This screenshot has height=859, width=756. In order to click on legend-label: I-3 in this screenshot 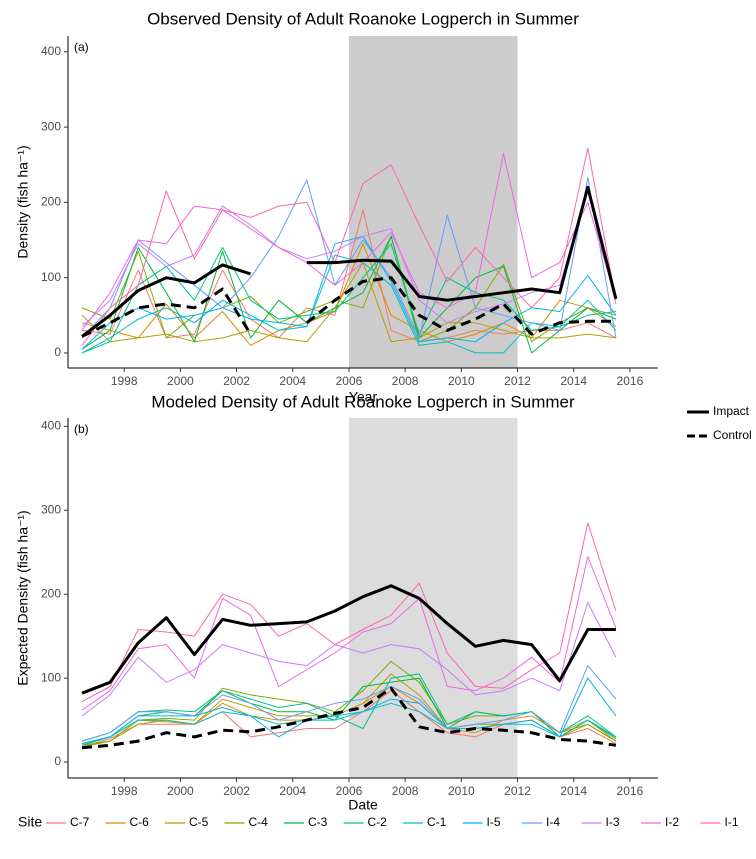, I will do `click(613, 822)`.